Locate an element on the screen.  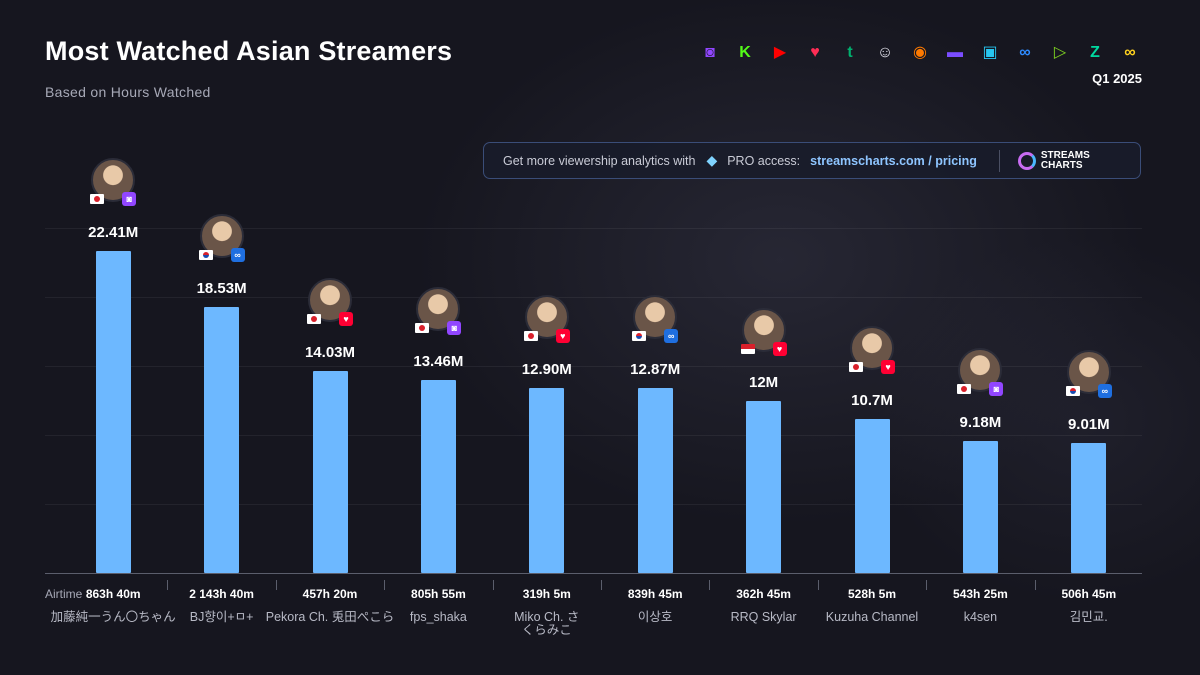
youtube-icon: ▶ is located at coordinates (780, 52).